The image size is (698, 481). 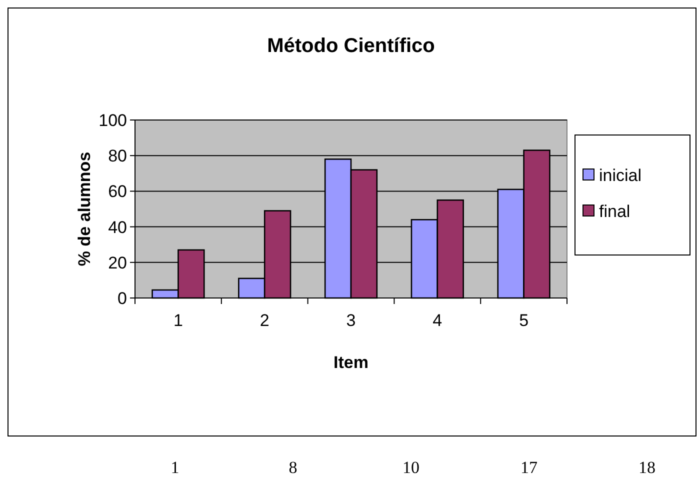 What do you see at coordinates (351, 320) in the screenshot?
I see `x-tick-label: 3` at bounding box center [351, 320].